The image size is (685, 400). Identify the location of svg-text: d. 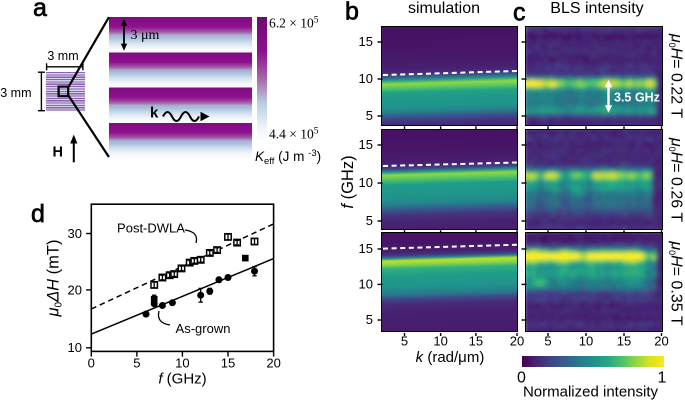
(38, 214).